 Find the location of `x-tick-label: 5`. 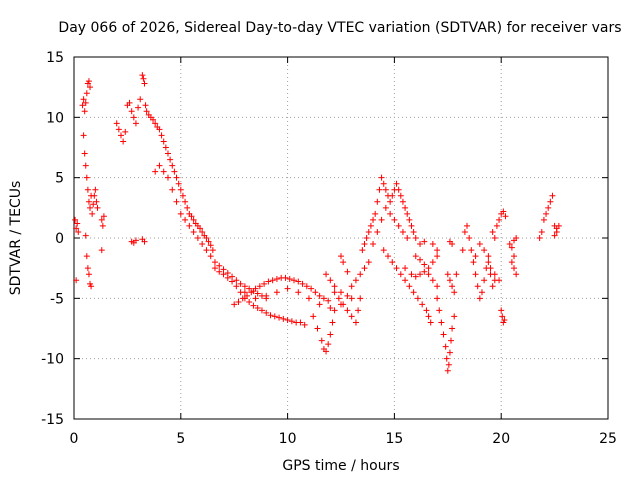

x-tick-label: 5 is located at coordinates (180, 439).